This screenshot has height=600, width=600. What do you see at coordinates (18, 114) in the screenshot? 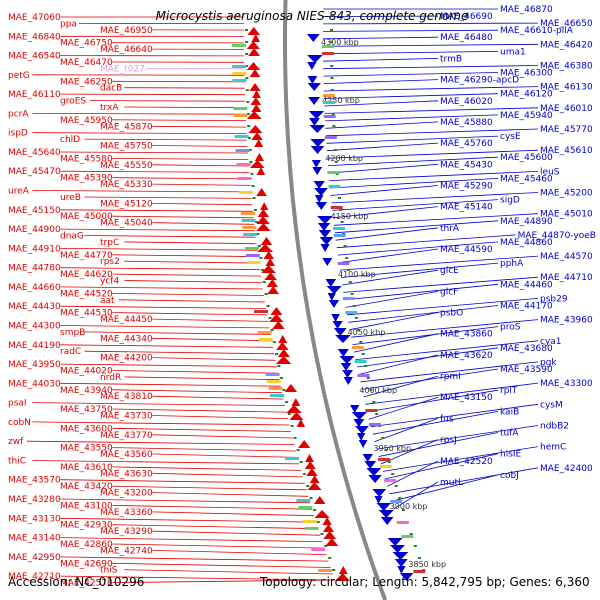
I see `left-gene-label: pcrA` at bounding box center [18, 114].